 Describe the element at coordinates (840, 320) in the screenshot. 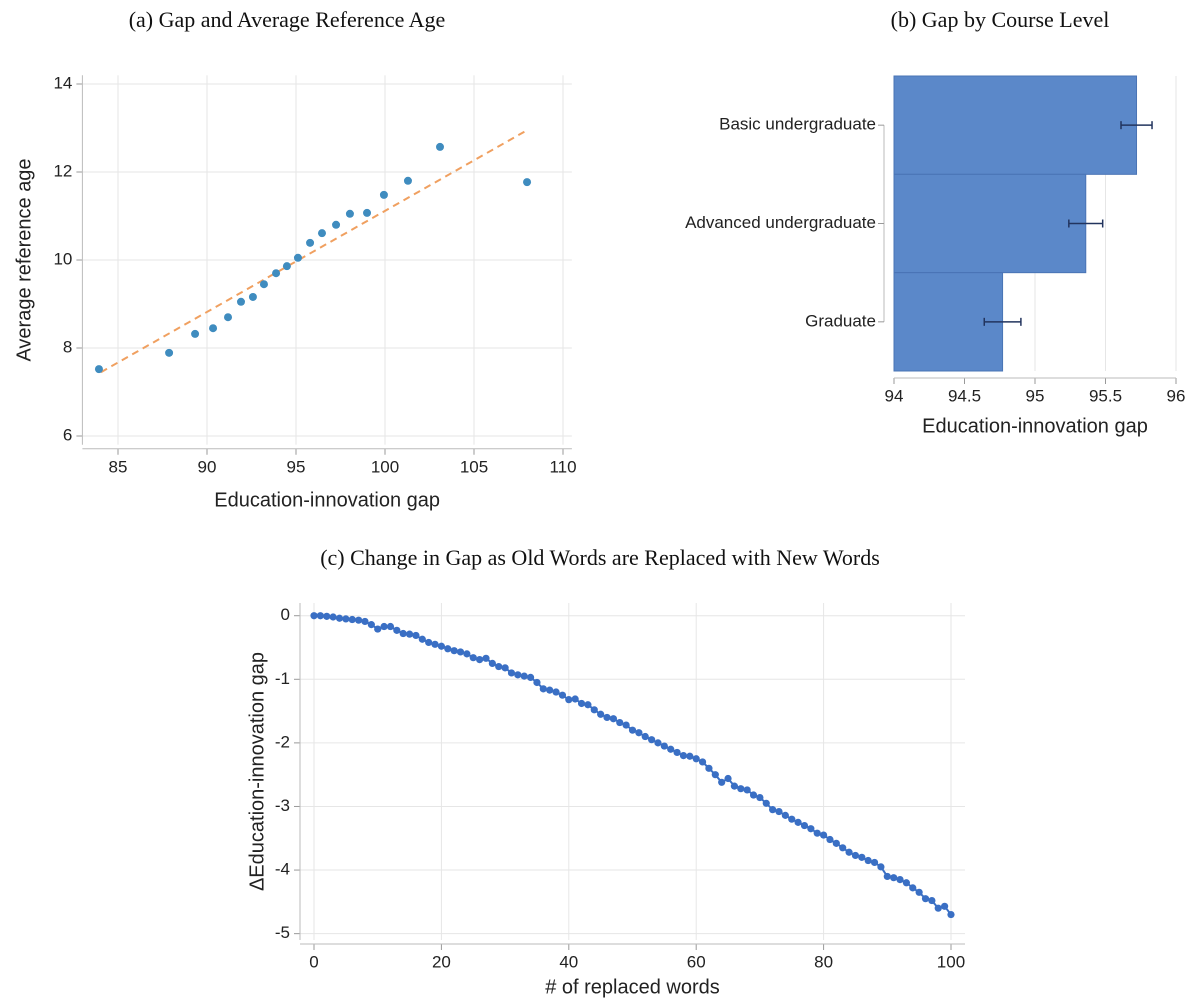

I see `category-label: Graduate` at that location.